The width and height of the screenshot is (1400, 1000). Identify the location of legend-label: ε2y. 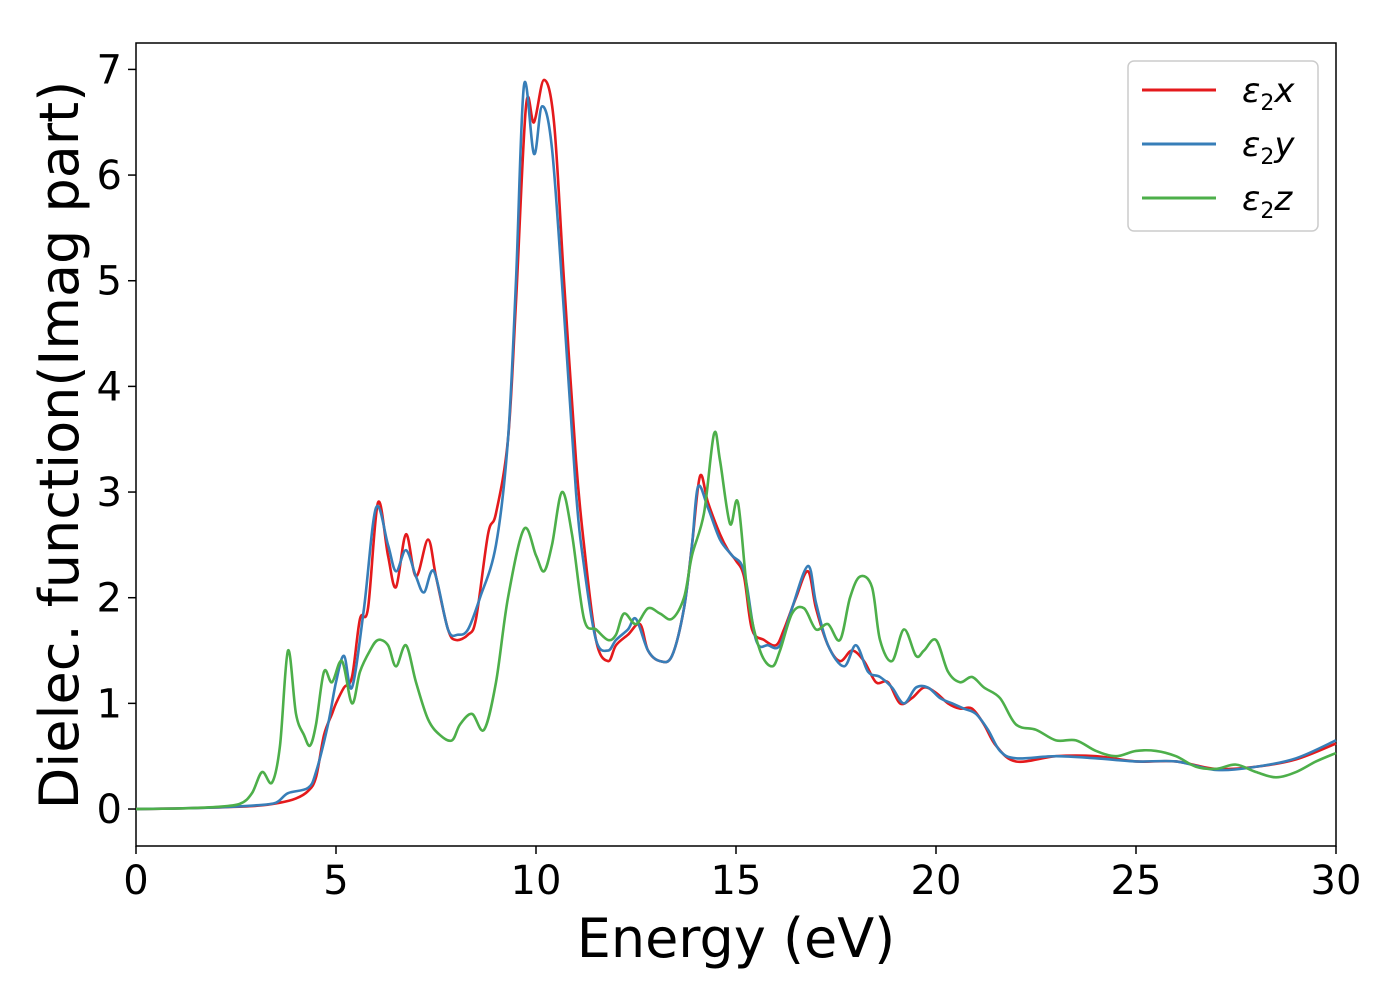
(1268, 147).